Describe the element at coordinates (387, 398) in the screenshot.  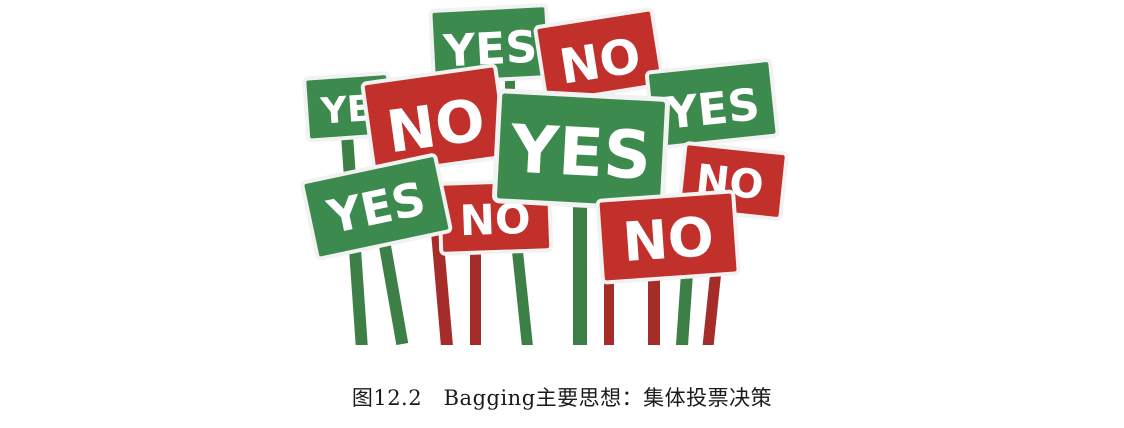
I see `figure-caption-label: 图12.2` at that location.